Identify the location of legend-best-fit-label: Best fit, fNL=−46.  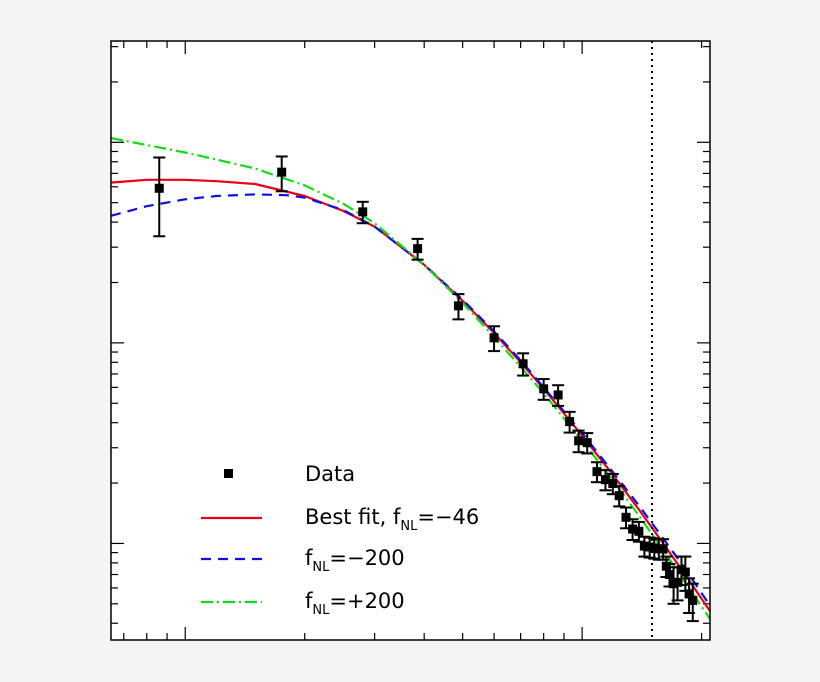
(392, 519).